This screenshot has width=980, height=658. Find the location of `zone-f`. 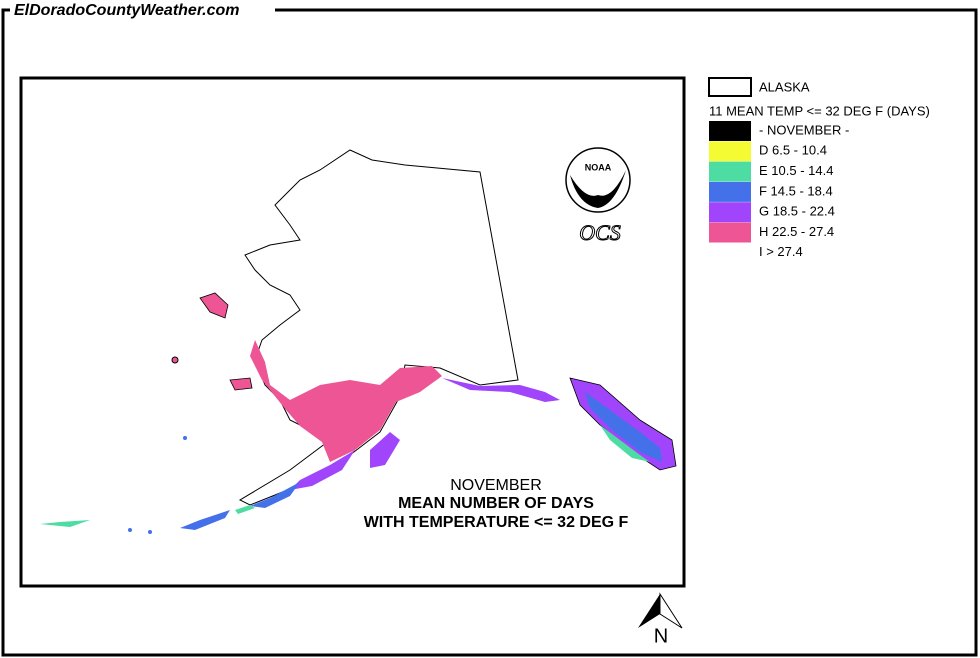

zone-f is located at coordinates (240, 506).